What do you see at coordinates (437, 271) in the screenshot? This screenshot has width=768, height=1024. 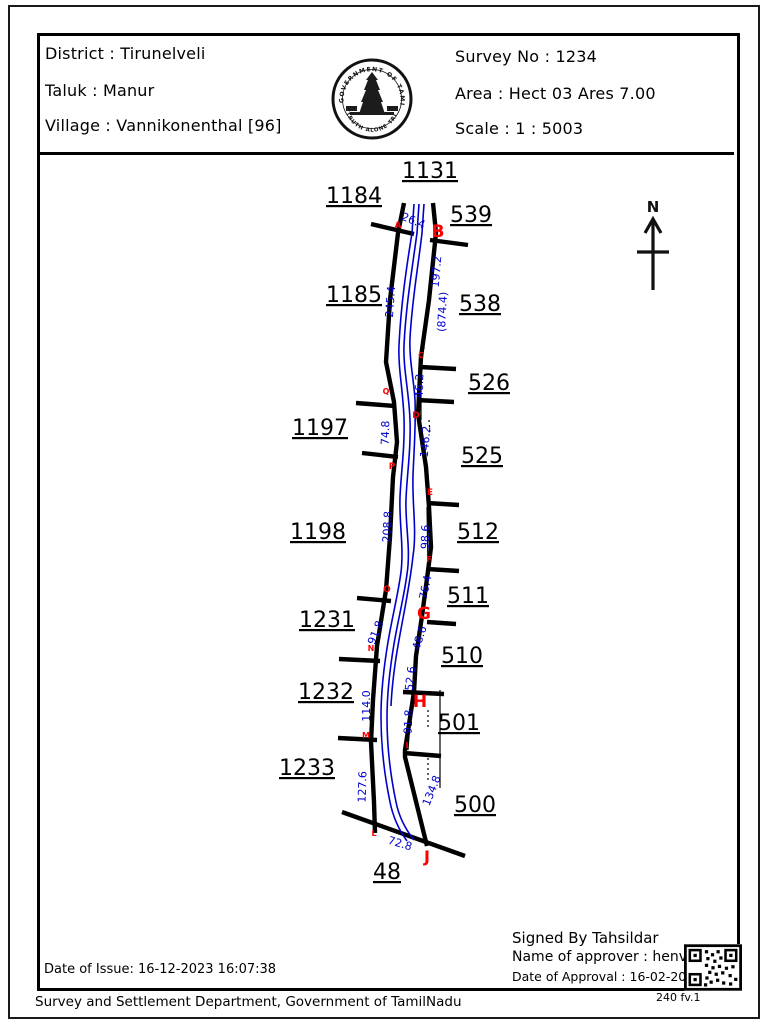 I see `measurement-label: 197.2` at bounding box center [437, 271].